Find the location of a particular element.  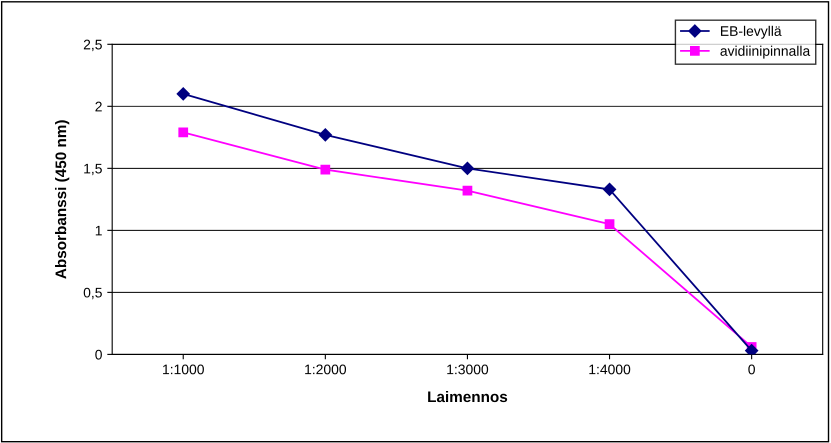

legend-label: avidiinipinnalla is located at coordinates (765, 52).